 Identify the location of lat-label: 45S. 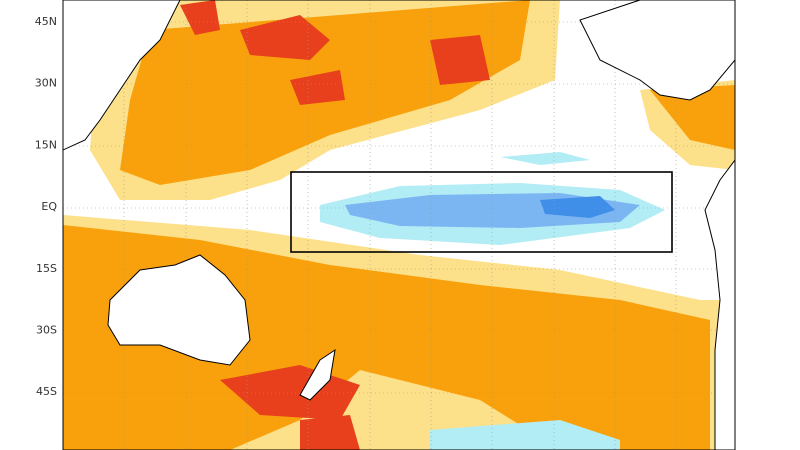
(46, 391).